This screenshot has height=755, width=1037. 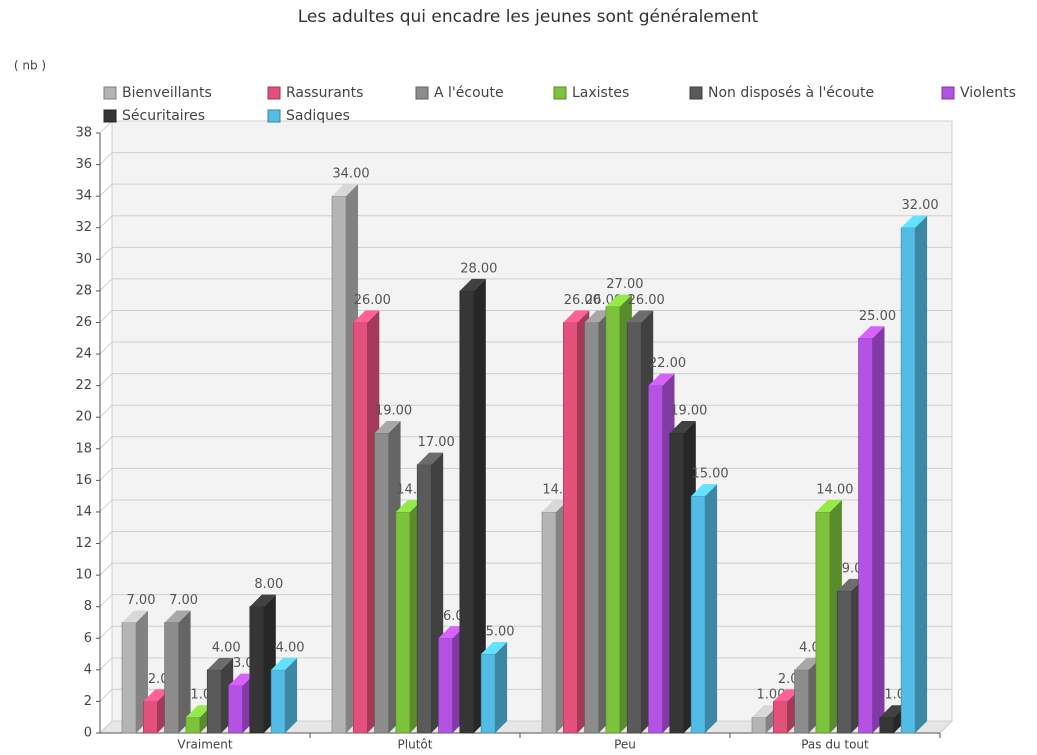 What do you see at coordinates (83, 385) in the screenshot?
I see `y-tick-label: 22` at bounding box center [83, 385].